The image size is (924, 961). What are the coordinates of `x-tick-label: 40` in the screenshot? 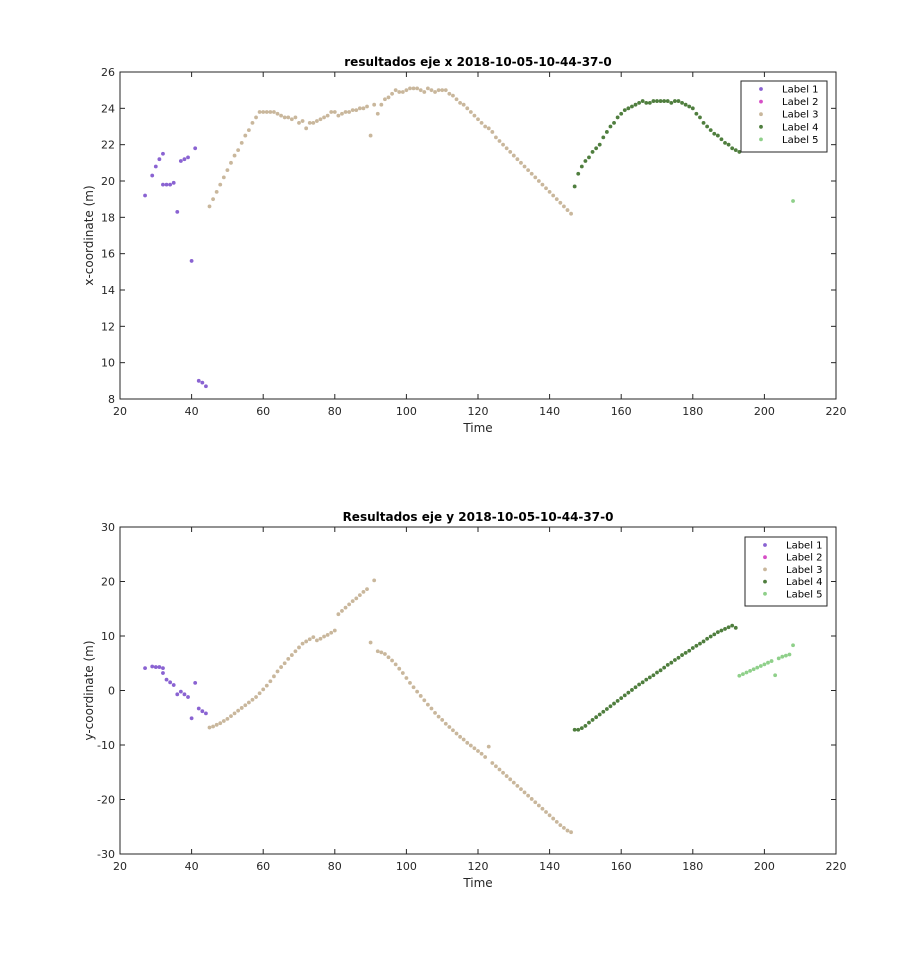 It's located at (192, 866).